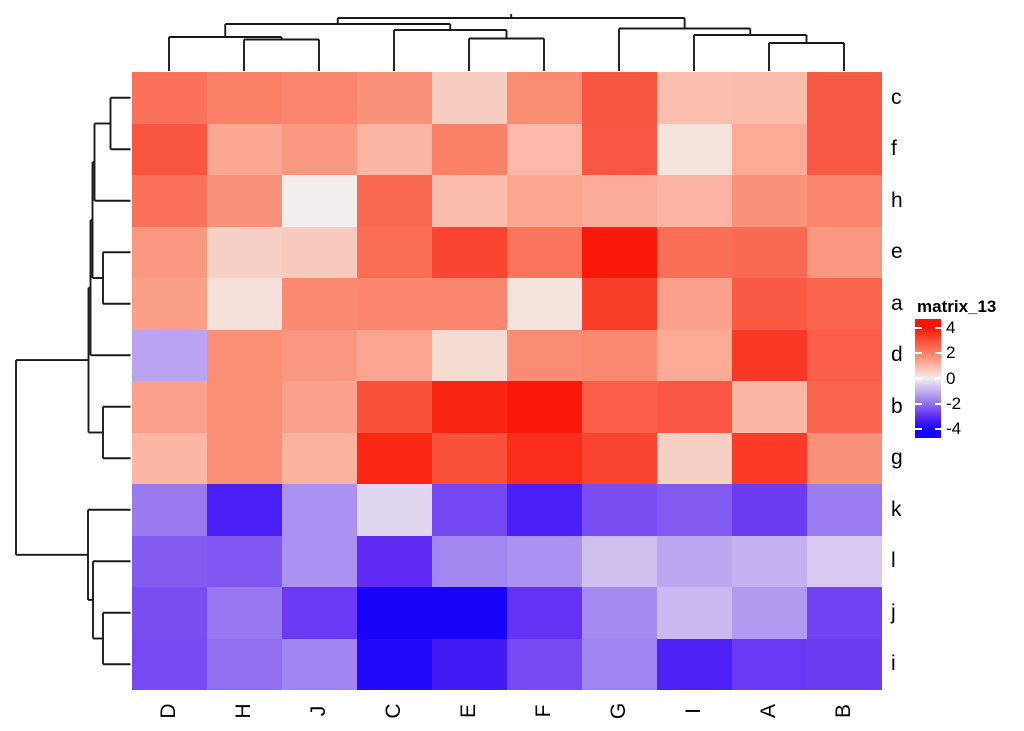  I want to click on row-label: a, so click(897, 303).